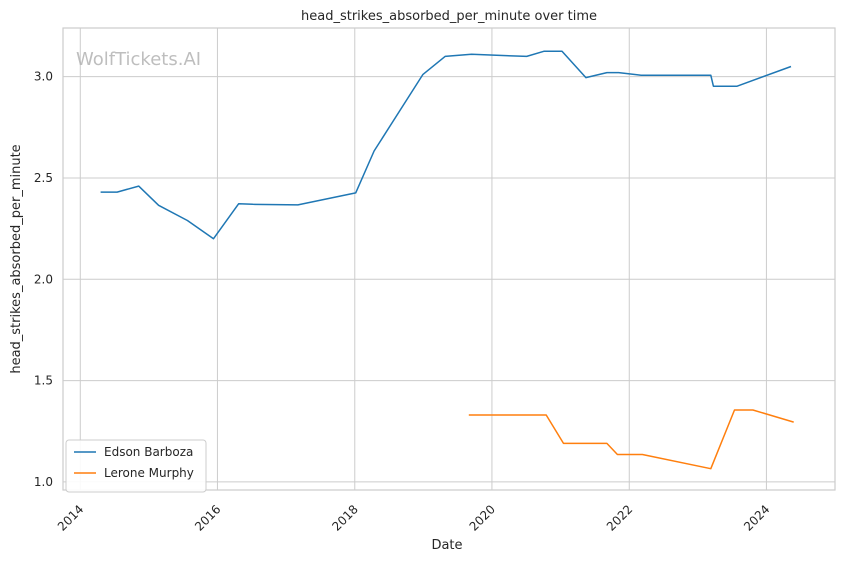 The height and width of the screenshot is (561, 844). What do you see at coordinates (16, 258) in the screenshot?
I see `y-axis-label: head_strikes_absorbed_per_minute` at bounding box center [16, 258].